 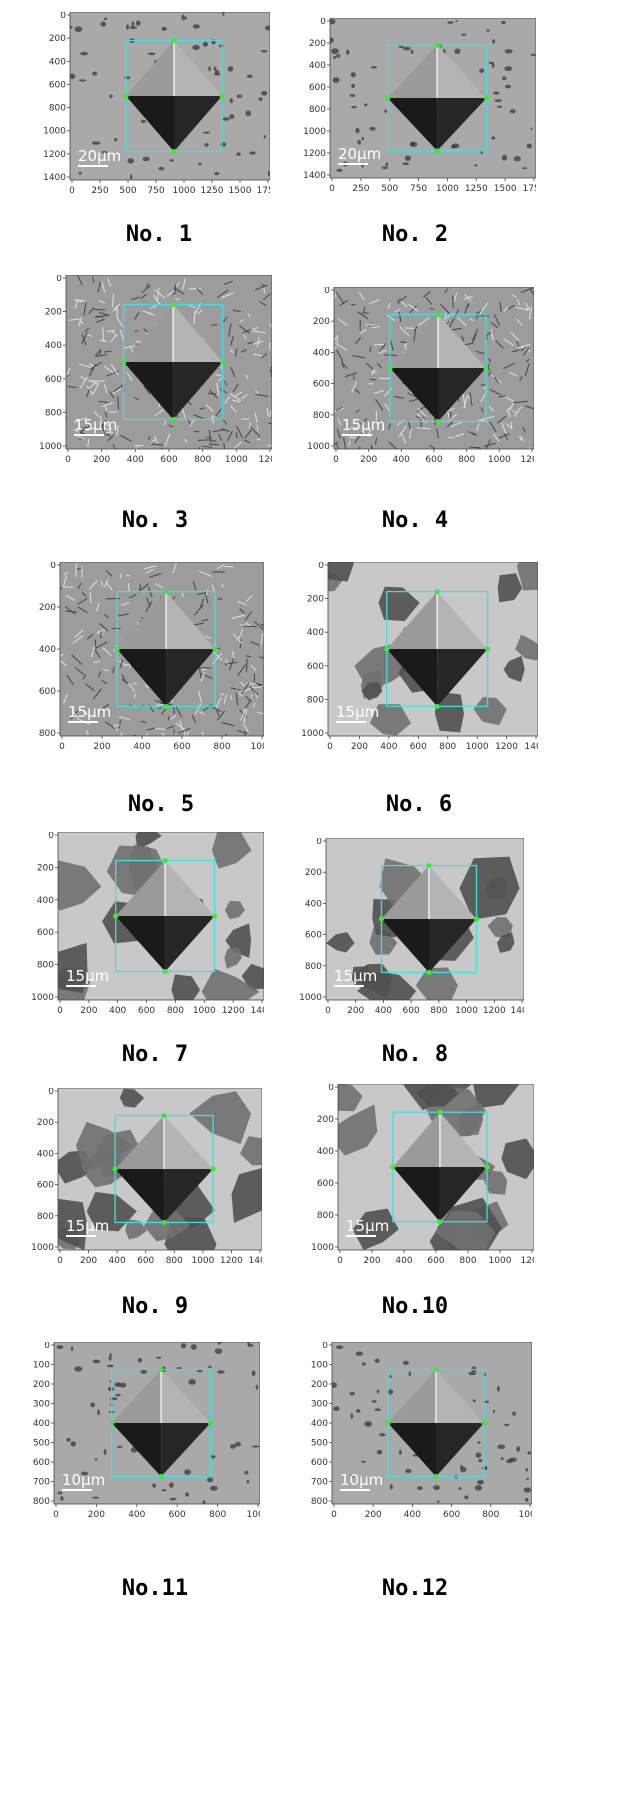 I want to click on caption-1: No. 1, so click(x=159, y=234).